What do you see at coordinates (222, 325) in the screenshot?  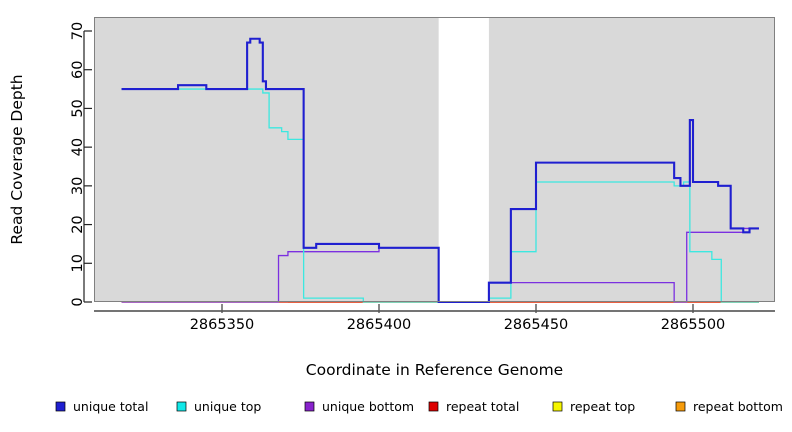 I see `x-tick-label-2865350: 2865350` at bounding box center [222, 325].